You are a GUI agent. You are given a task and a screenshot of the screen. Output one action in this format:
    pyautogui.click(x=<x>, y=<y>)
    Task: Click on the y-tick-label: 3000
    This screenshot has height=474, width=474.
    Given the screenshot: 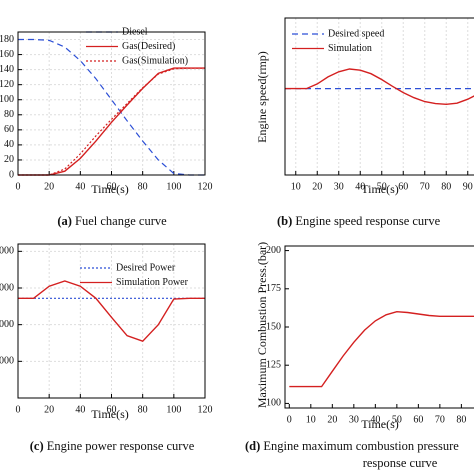 What is the action you would take?
    pyautogui.click(x=7, y=287)
    